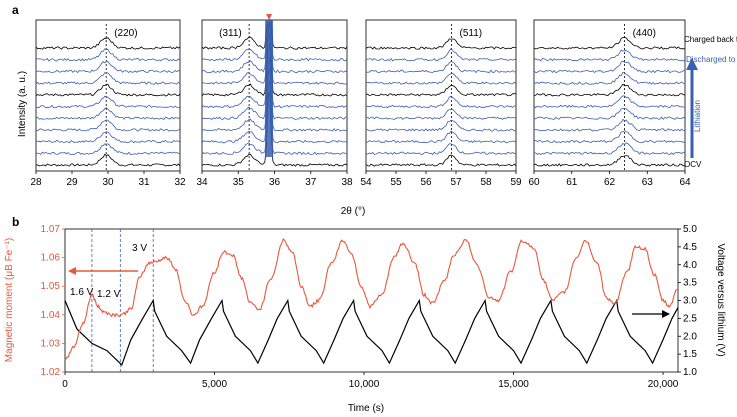  What do you see at coordinates (396, 182) in the screenshot?
I see `xrd-tick-label: 55` at bounding box center [396, 182].